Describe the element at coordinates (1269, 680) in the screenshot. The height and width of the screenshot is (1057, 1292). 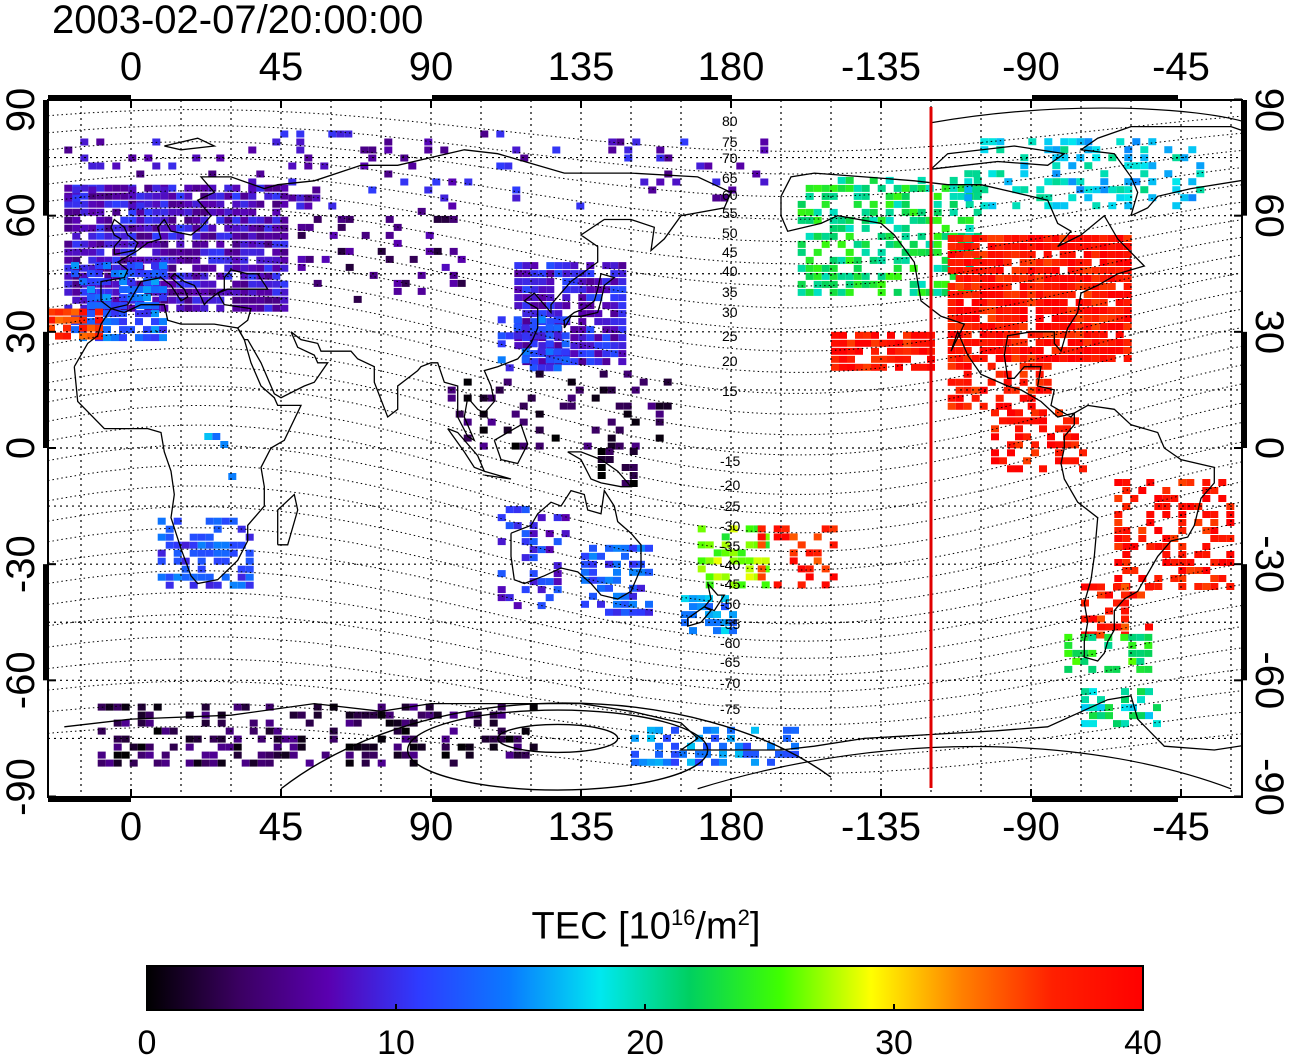
I see `right-lat-tick-label: -60` at that location.